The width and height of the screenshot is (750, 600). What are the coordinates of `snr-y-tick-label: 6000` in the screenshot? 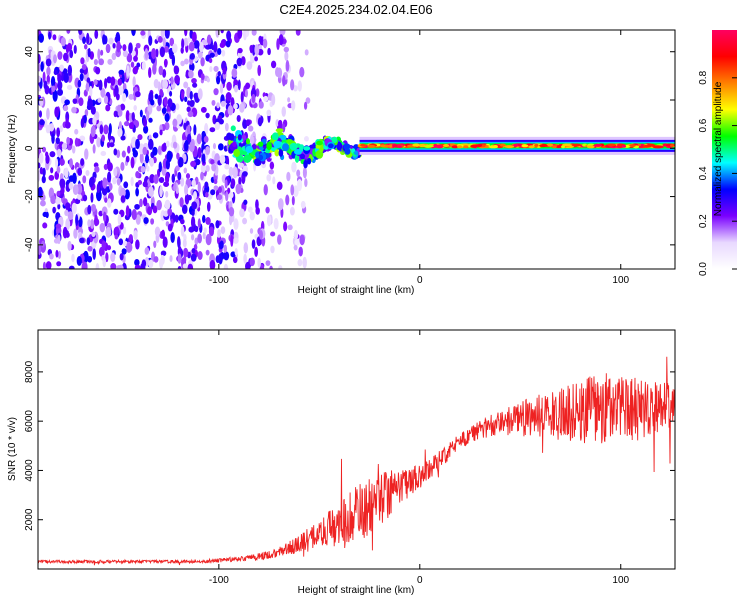 It's located at (29, 421).